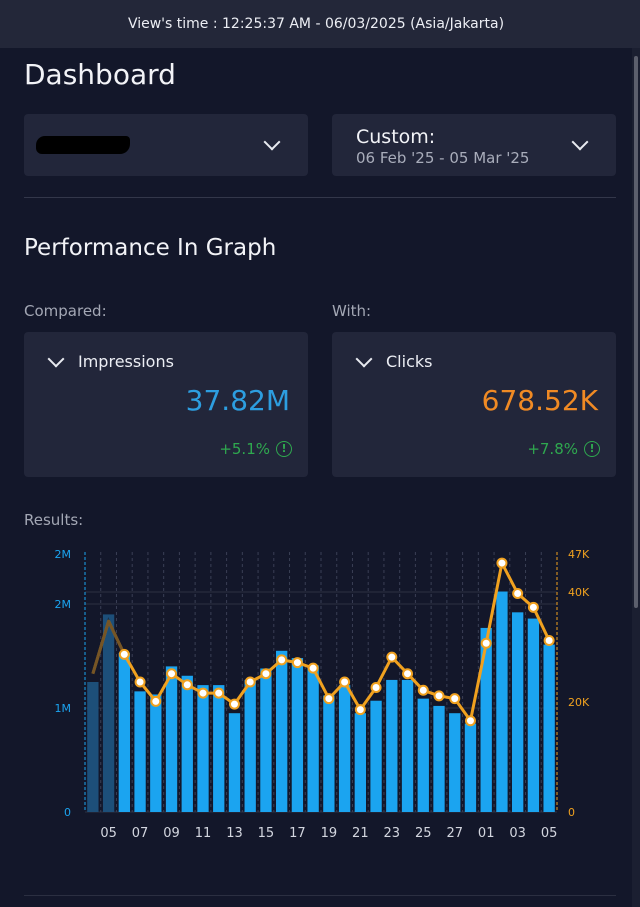  I want to click on metric-change-text: +5.1%, so click(244, 449).